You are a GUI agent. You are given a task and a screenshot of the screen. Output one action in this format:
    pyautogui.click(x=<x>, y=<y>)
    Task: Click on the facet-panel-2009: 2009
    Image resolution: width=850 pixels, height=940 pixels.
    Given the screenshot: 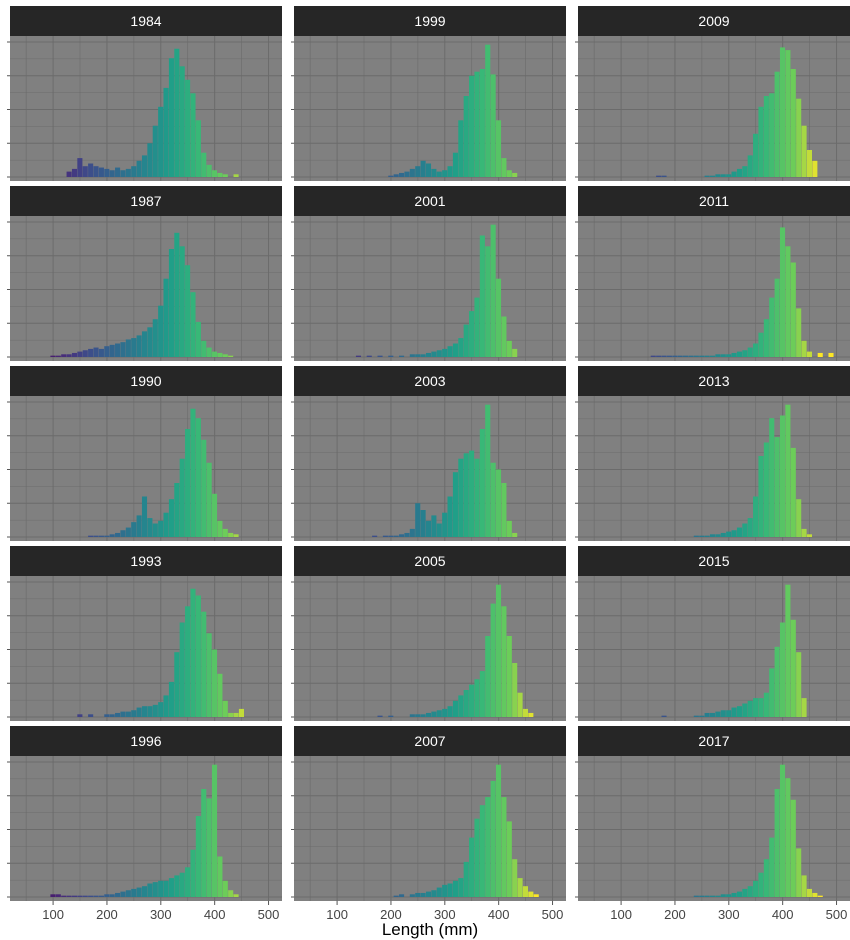 What is the action you would take?
    pyautogui.click(x=712, y=93)
    